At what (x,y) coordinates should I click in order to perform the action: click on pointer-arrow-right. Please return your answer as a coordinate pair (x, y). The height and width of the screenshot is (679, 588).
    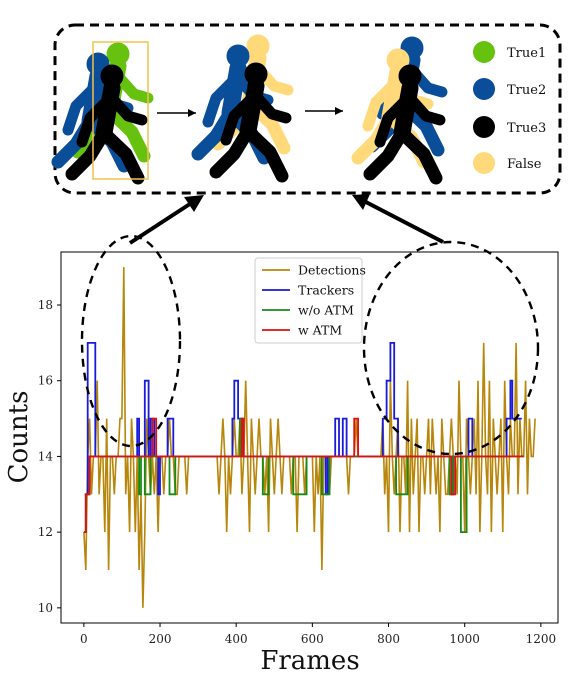
    Looking at the image, I should click on (402, 221).